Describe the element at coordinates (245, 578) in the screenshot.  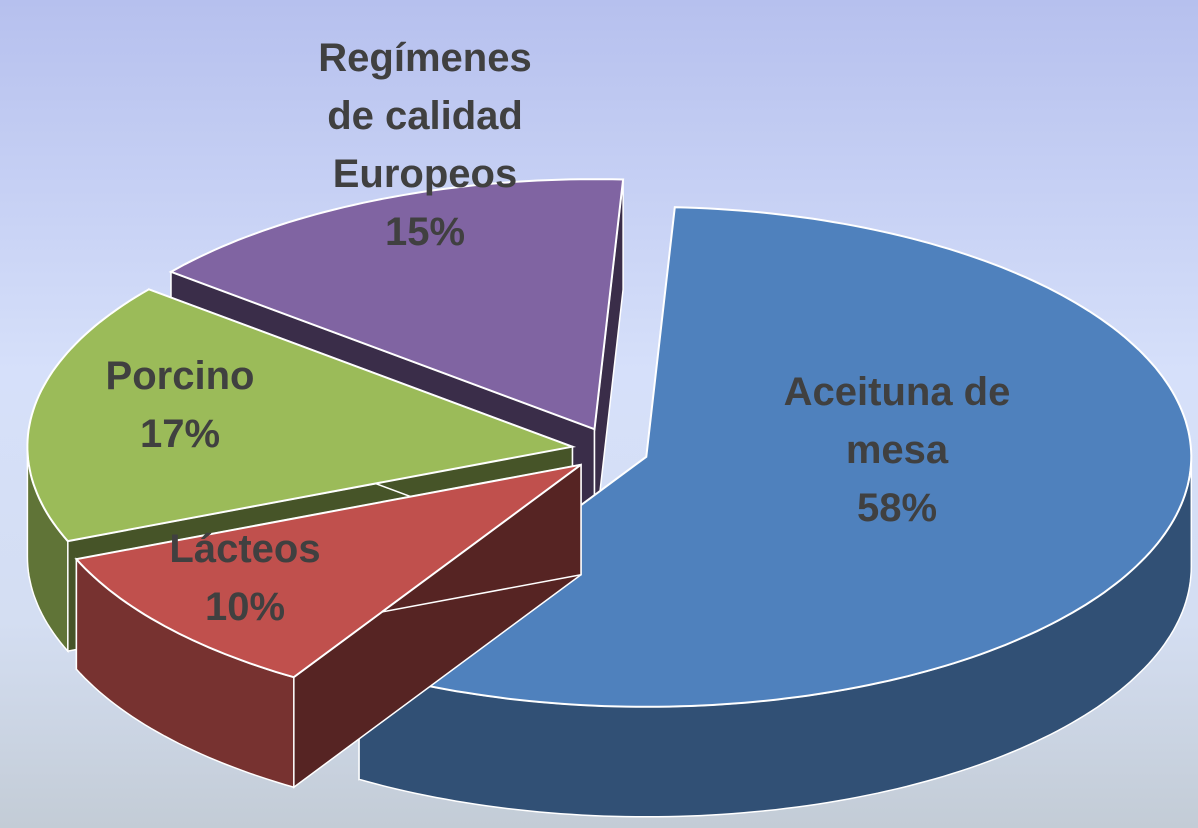
I see `slice-label: Lácteos 10%` at that location.